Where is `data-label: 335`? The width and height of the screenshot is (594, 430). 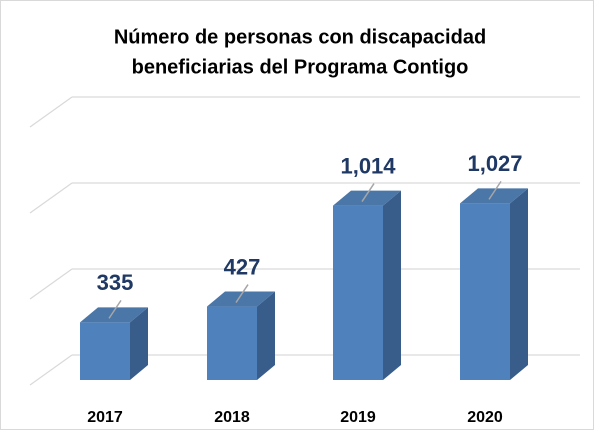 data-label: 335 is located at coordinates (115, 282).